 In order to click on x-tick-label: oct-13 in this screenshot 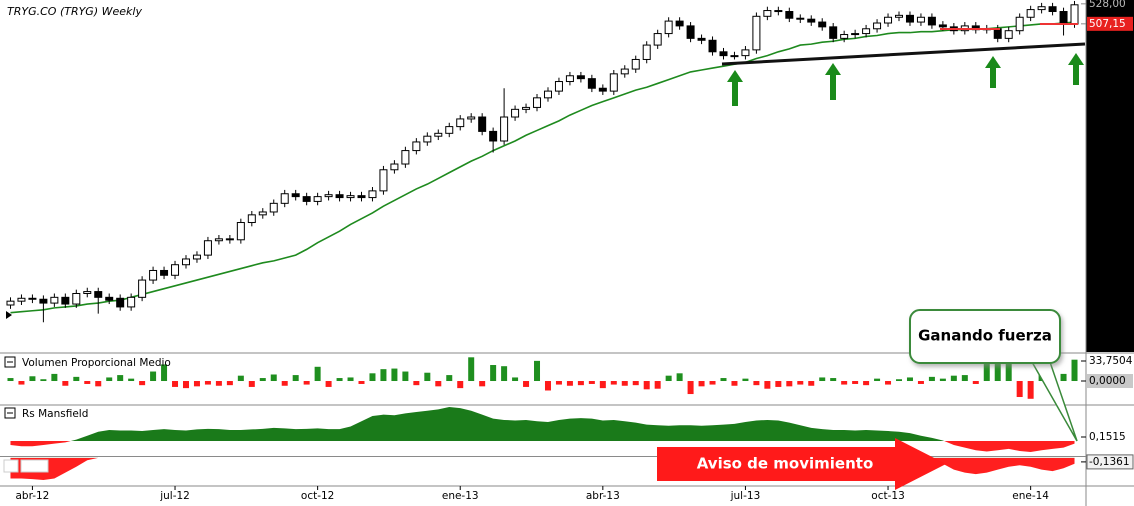, I will do `click(887, 496)`.